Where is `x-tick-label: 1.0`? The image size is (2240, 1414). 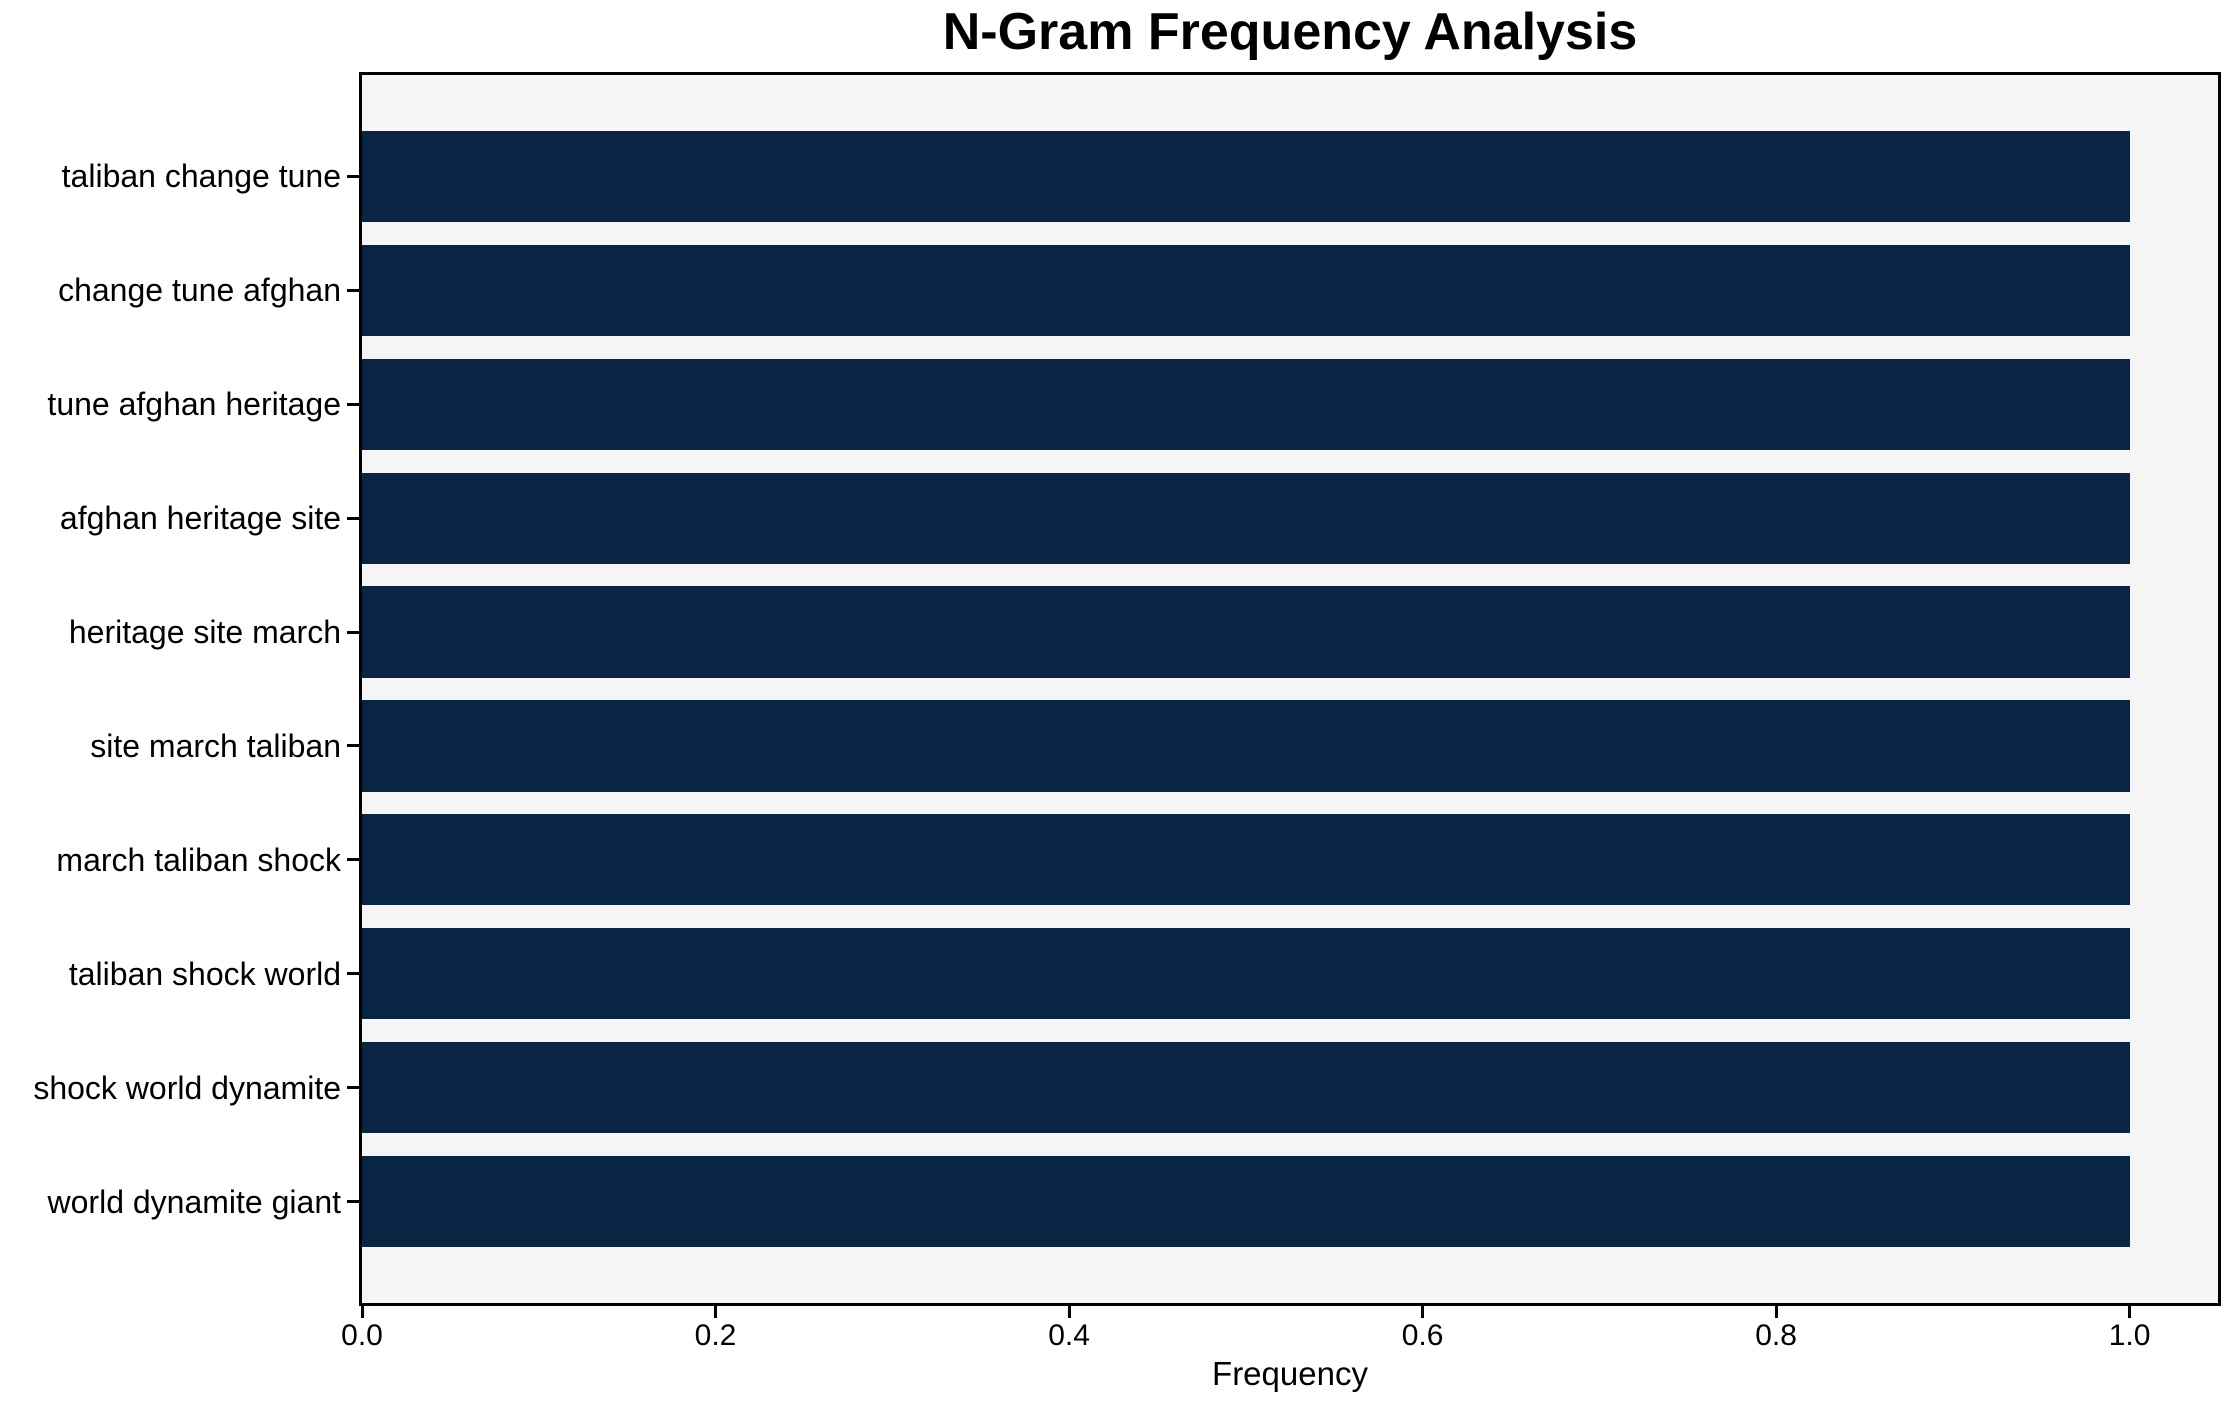
x-tick-label: 1.0 is located at coordinates (2129, 1335).